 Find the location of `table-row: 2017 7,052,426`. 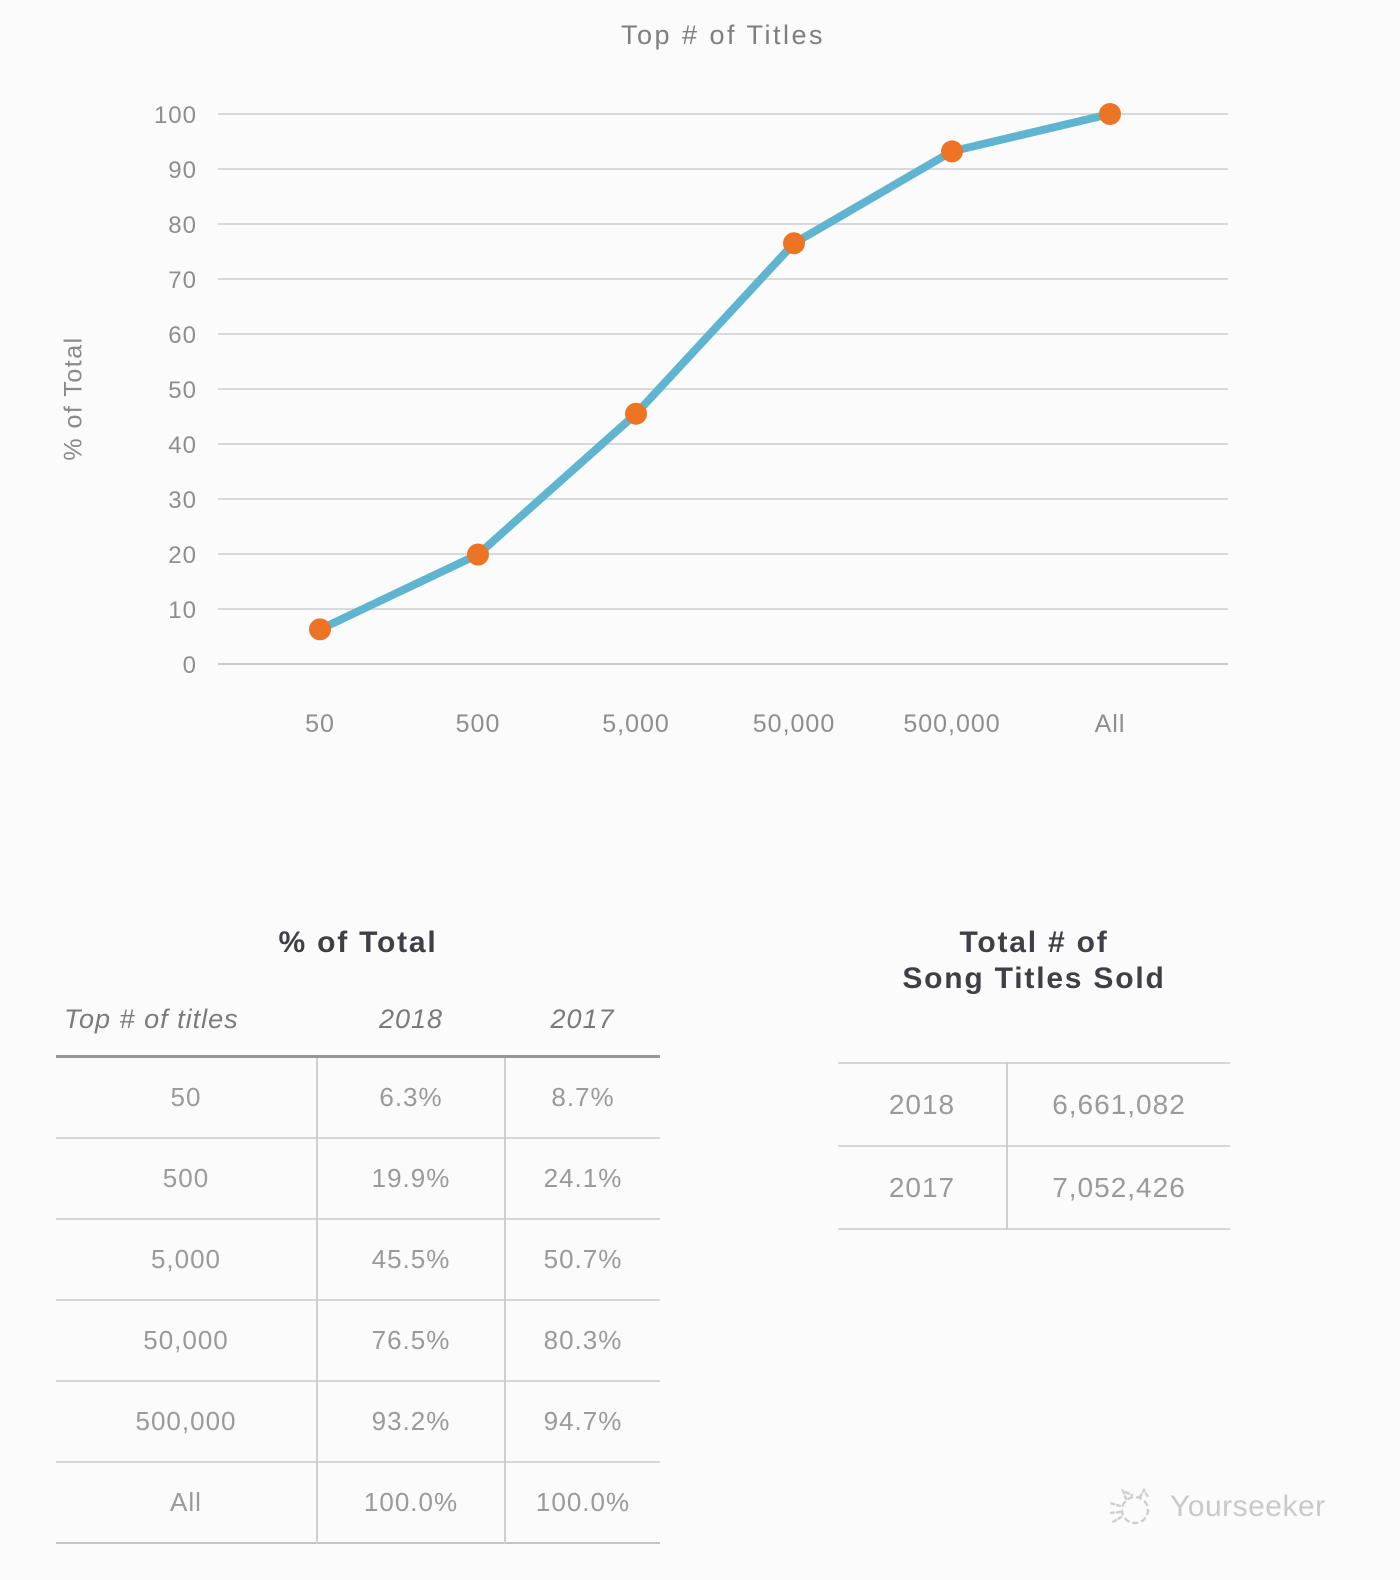

table-row: 2017 7,052,426 is located at coordinates (1034, 1187).